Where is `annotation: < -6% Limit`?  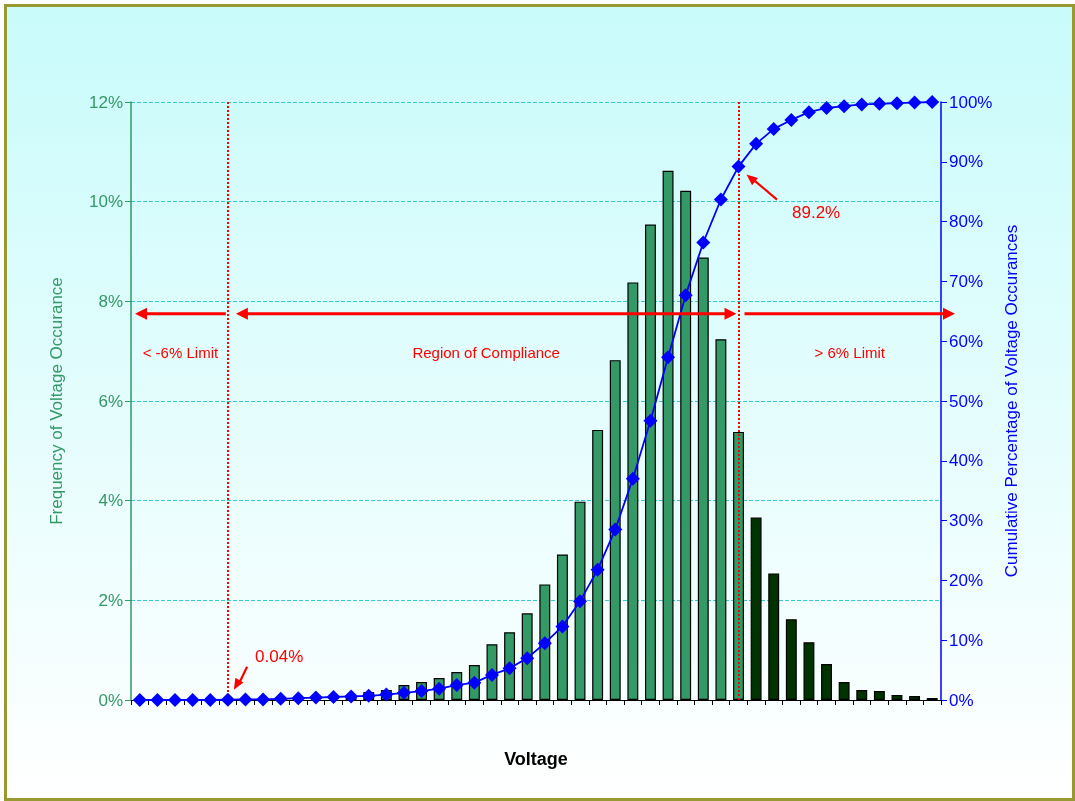 annotation: < -6% Limit is located at coordinates (180, 352).